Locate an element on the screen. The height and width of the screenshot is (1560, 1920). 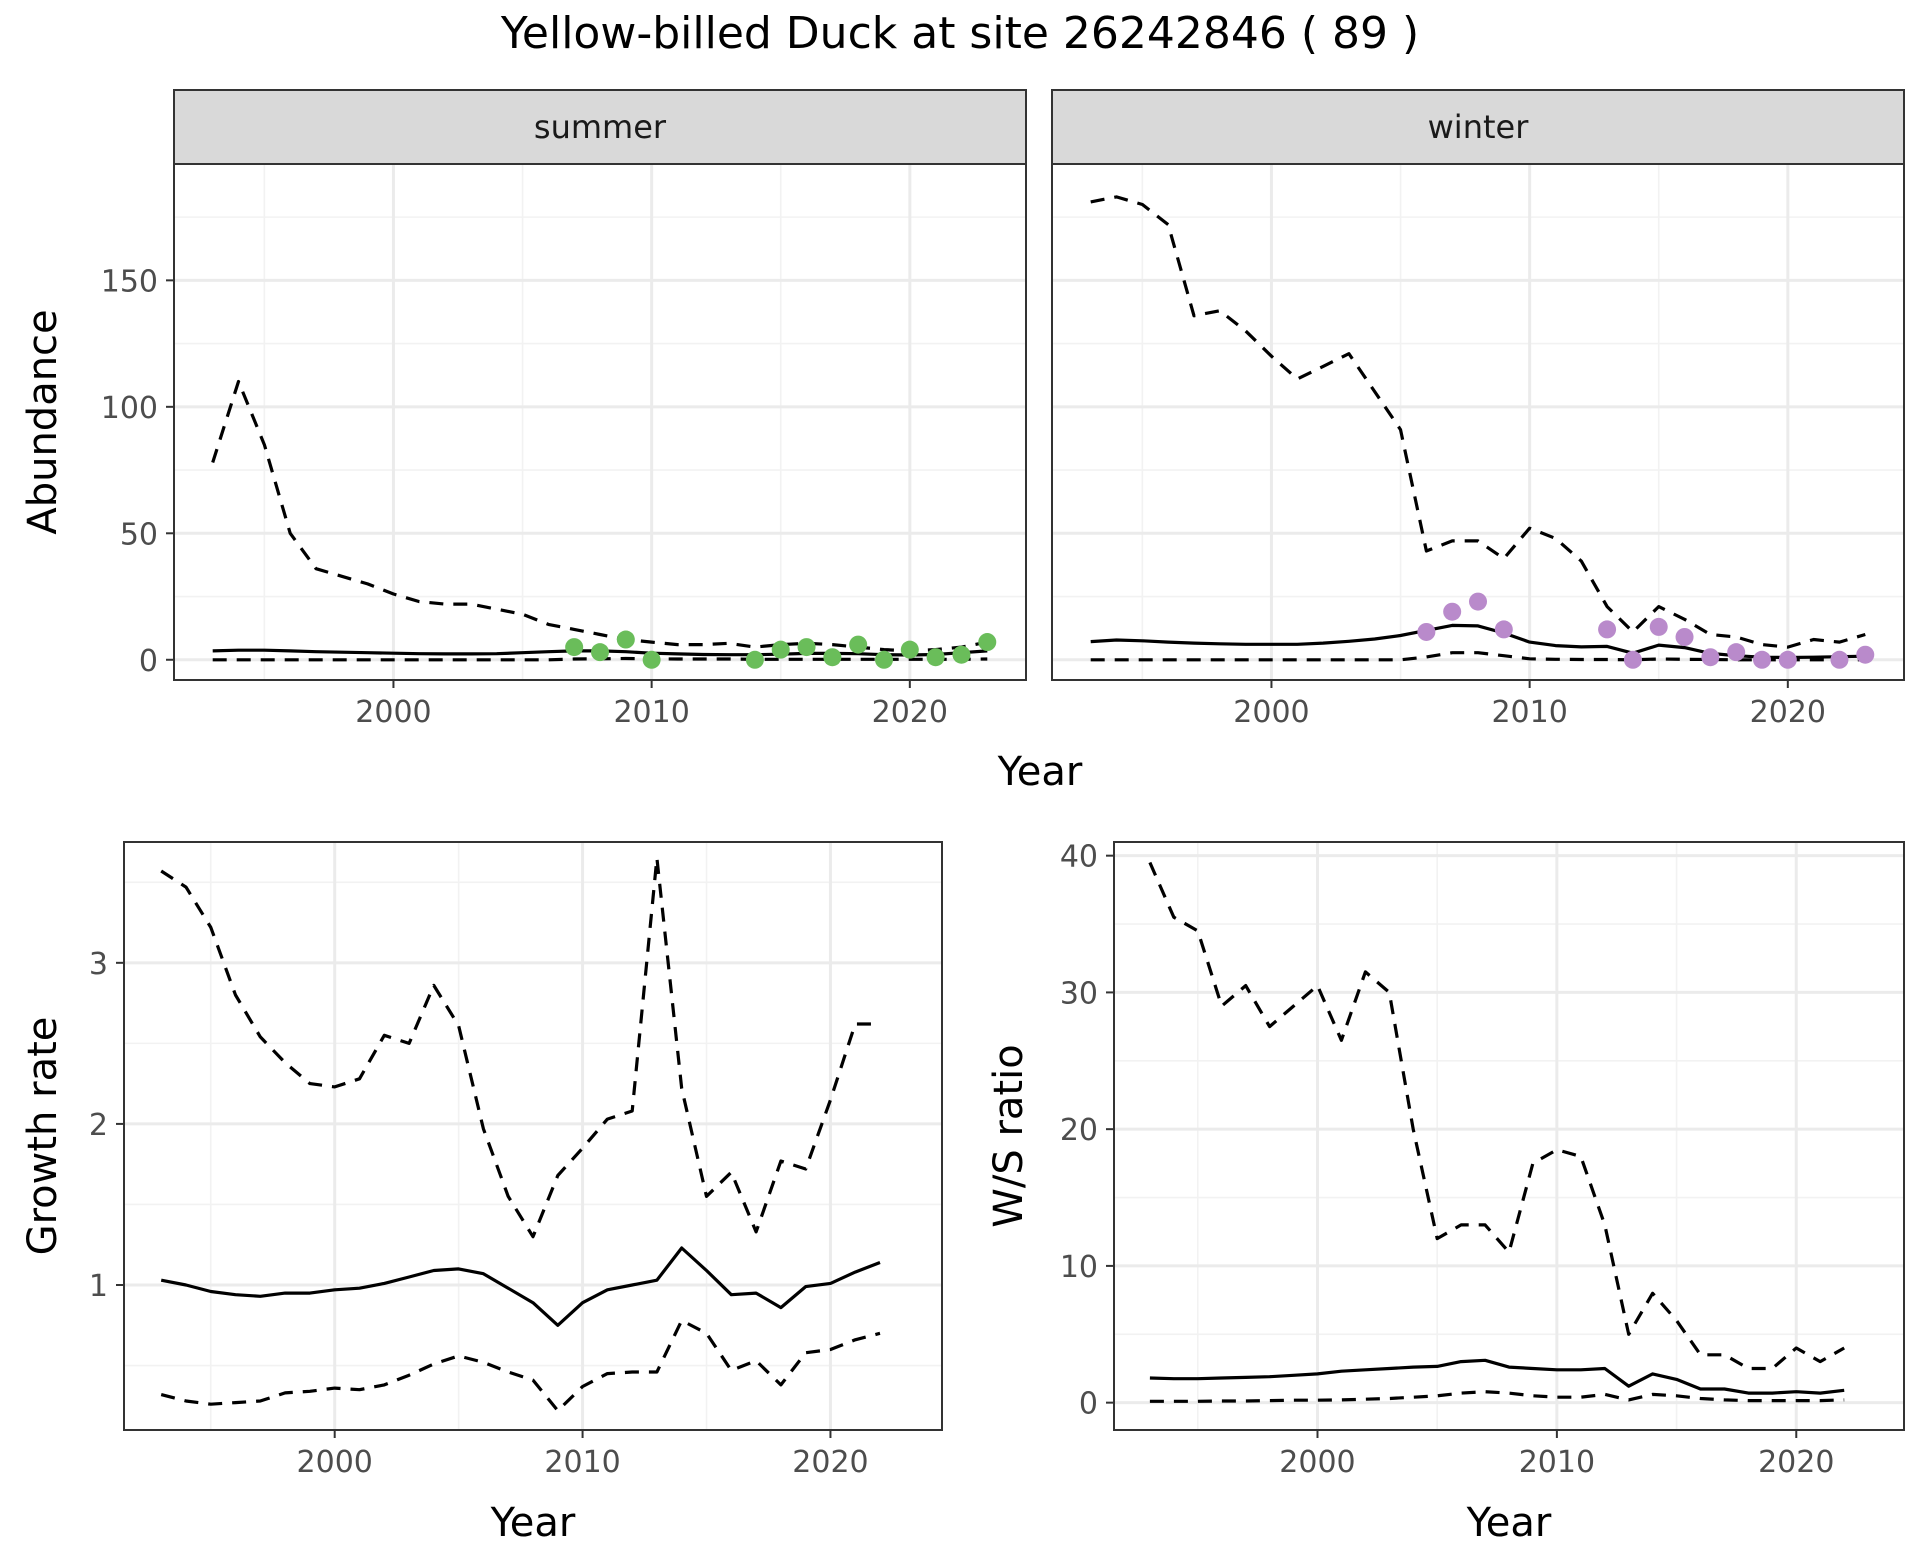
abundance-summer-panel-border is located at coordinates (600, 422).